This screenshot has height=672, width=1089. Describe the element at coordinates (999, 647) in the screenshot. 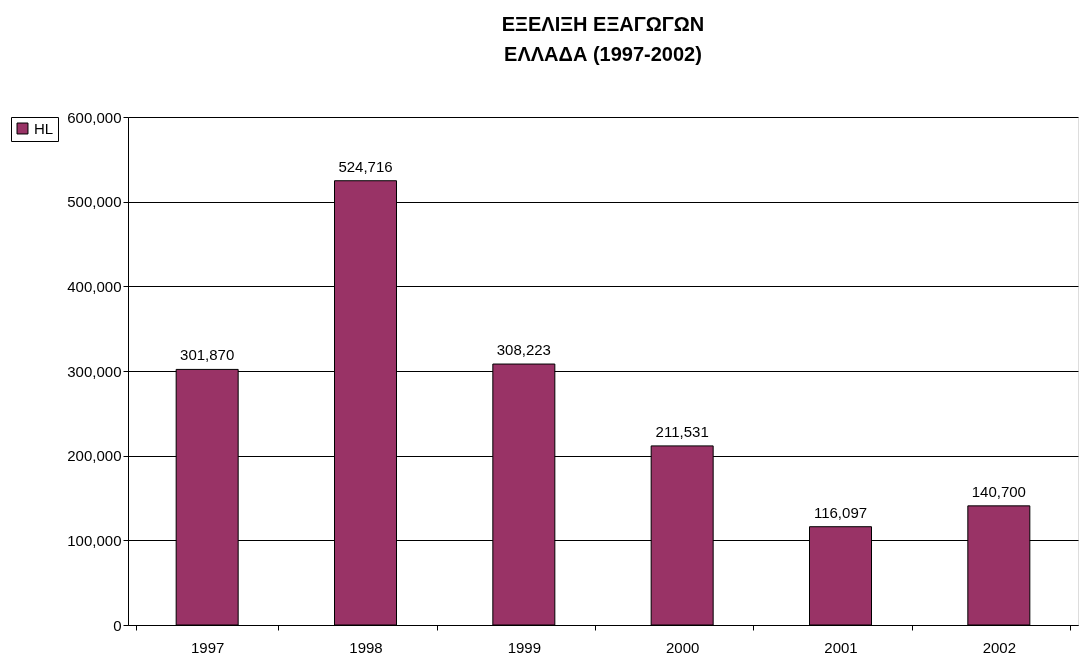

I see `x-tick-label: 2002` at that location.